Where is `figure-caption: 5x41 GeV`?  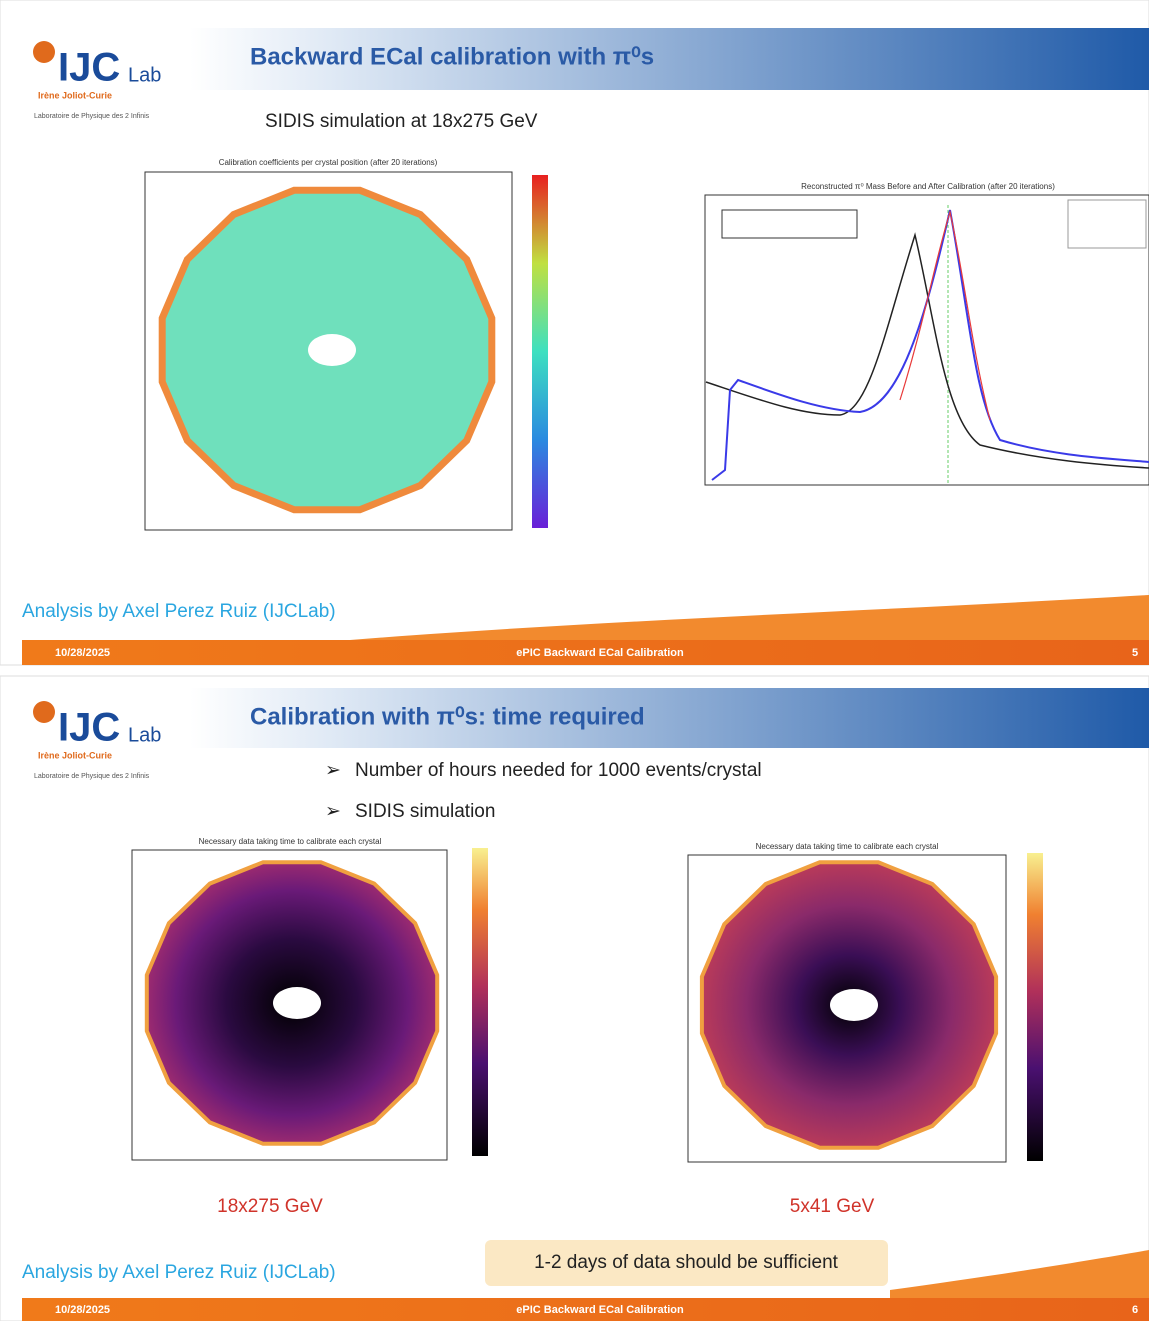 figure-caption: 5x41 GeV is located at coordinates (832, 1206).